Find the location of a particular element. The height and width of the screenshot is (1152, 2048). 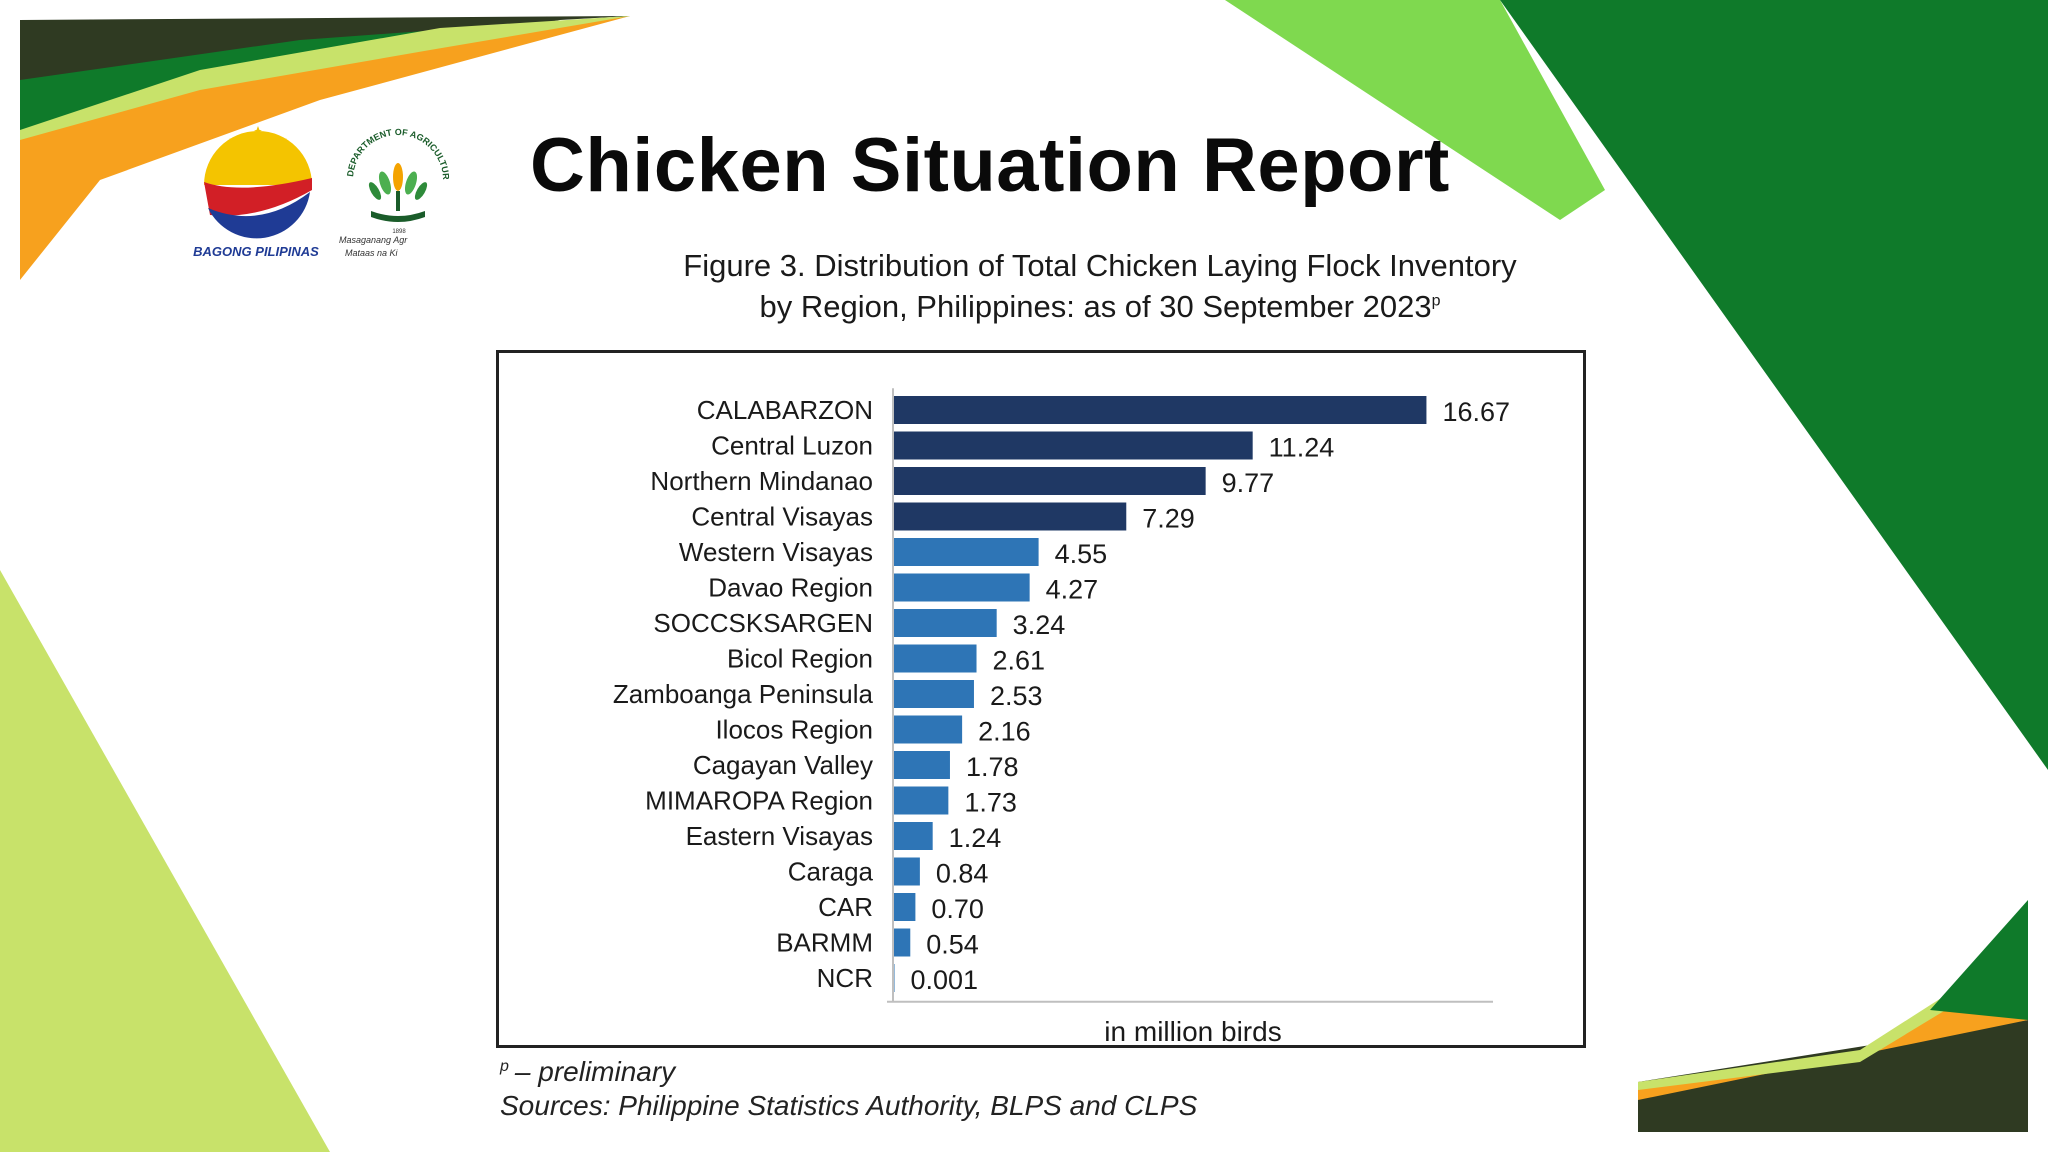

category-label-0: CALABARZON is located at coordinates (785, 410).